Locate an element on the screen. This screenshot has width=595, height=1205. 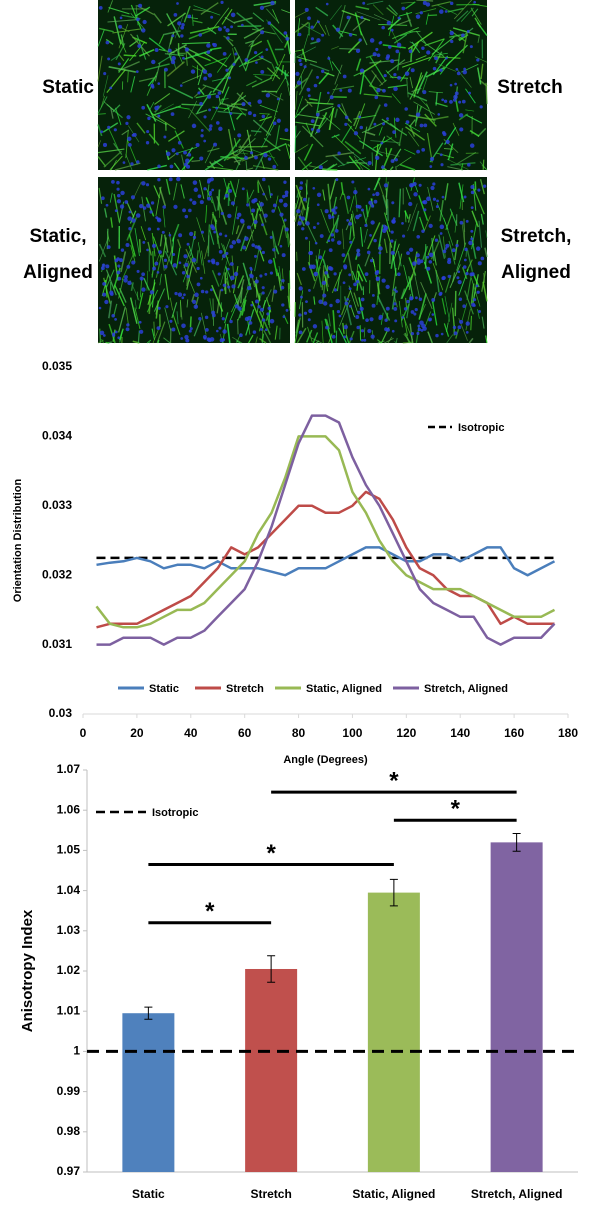
significance-label: * is located at coordinates (271, 853).